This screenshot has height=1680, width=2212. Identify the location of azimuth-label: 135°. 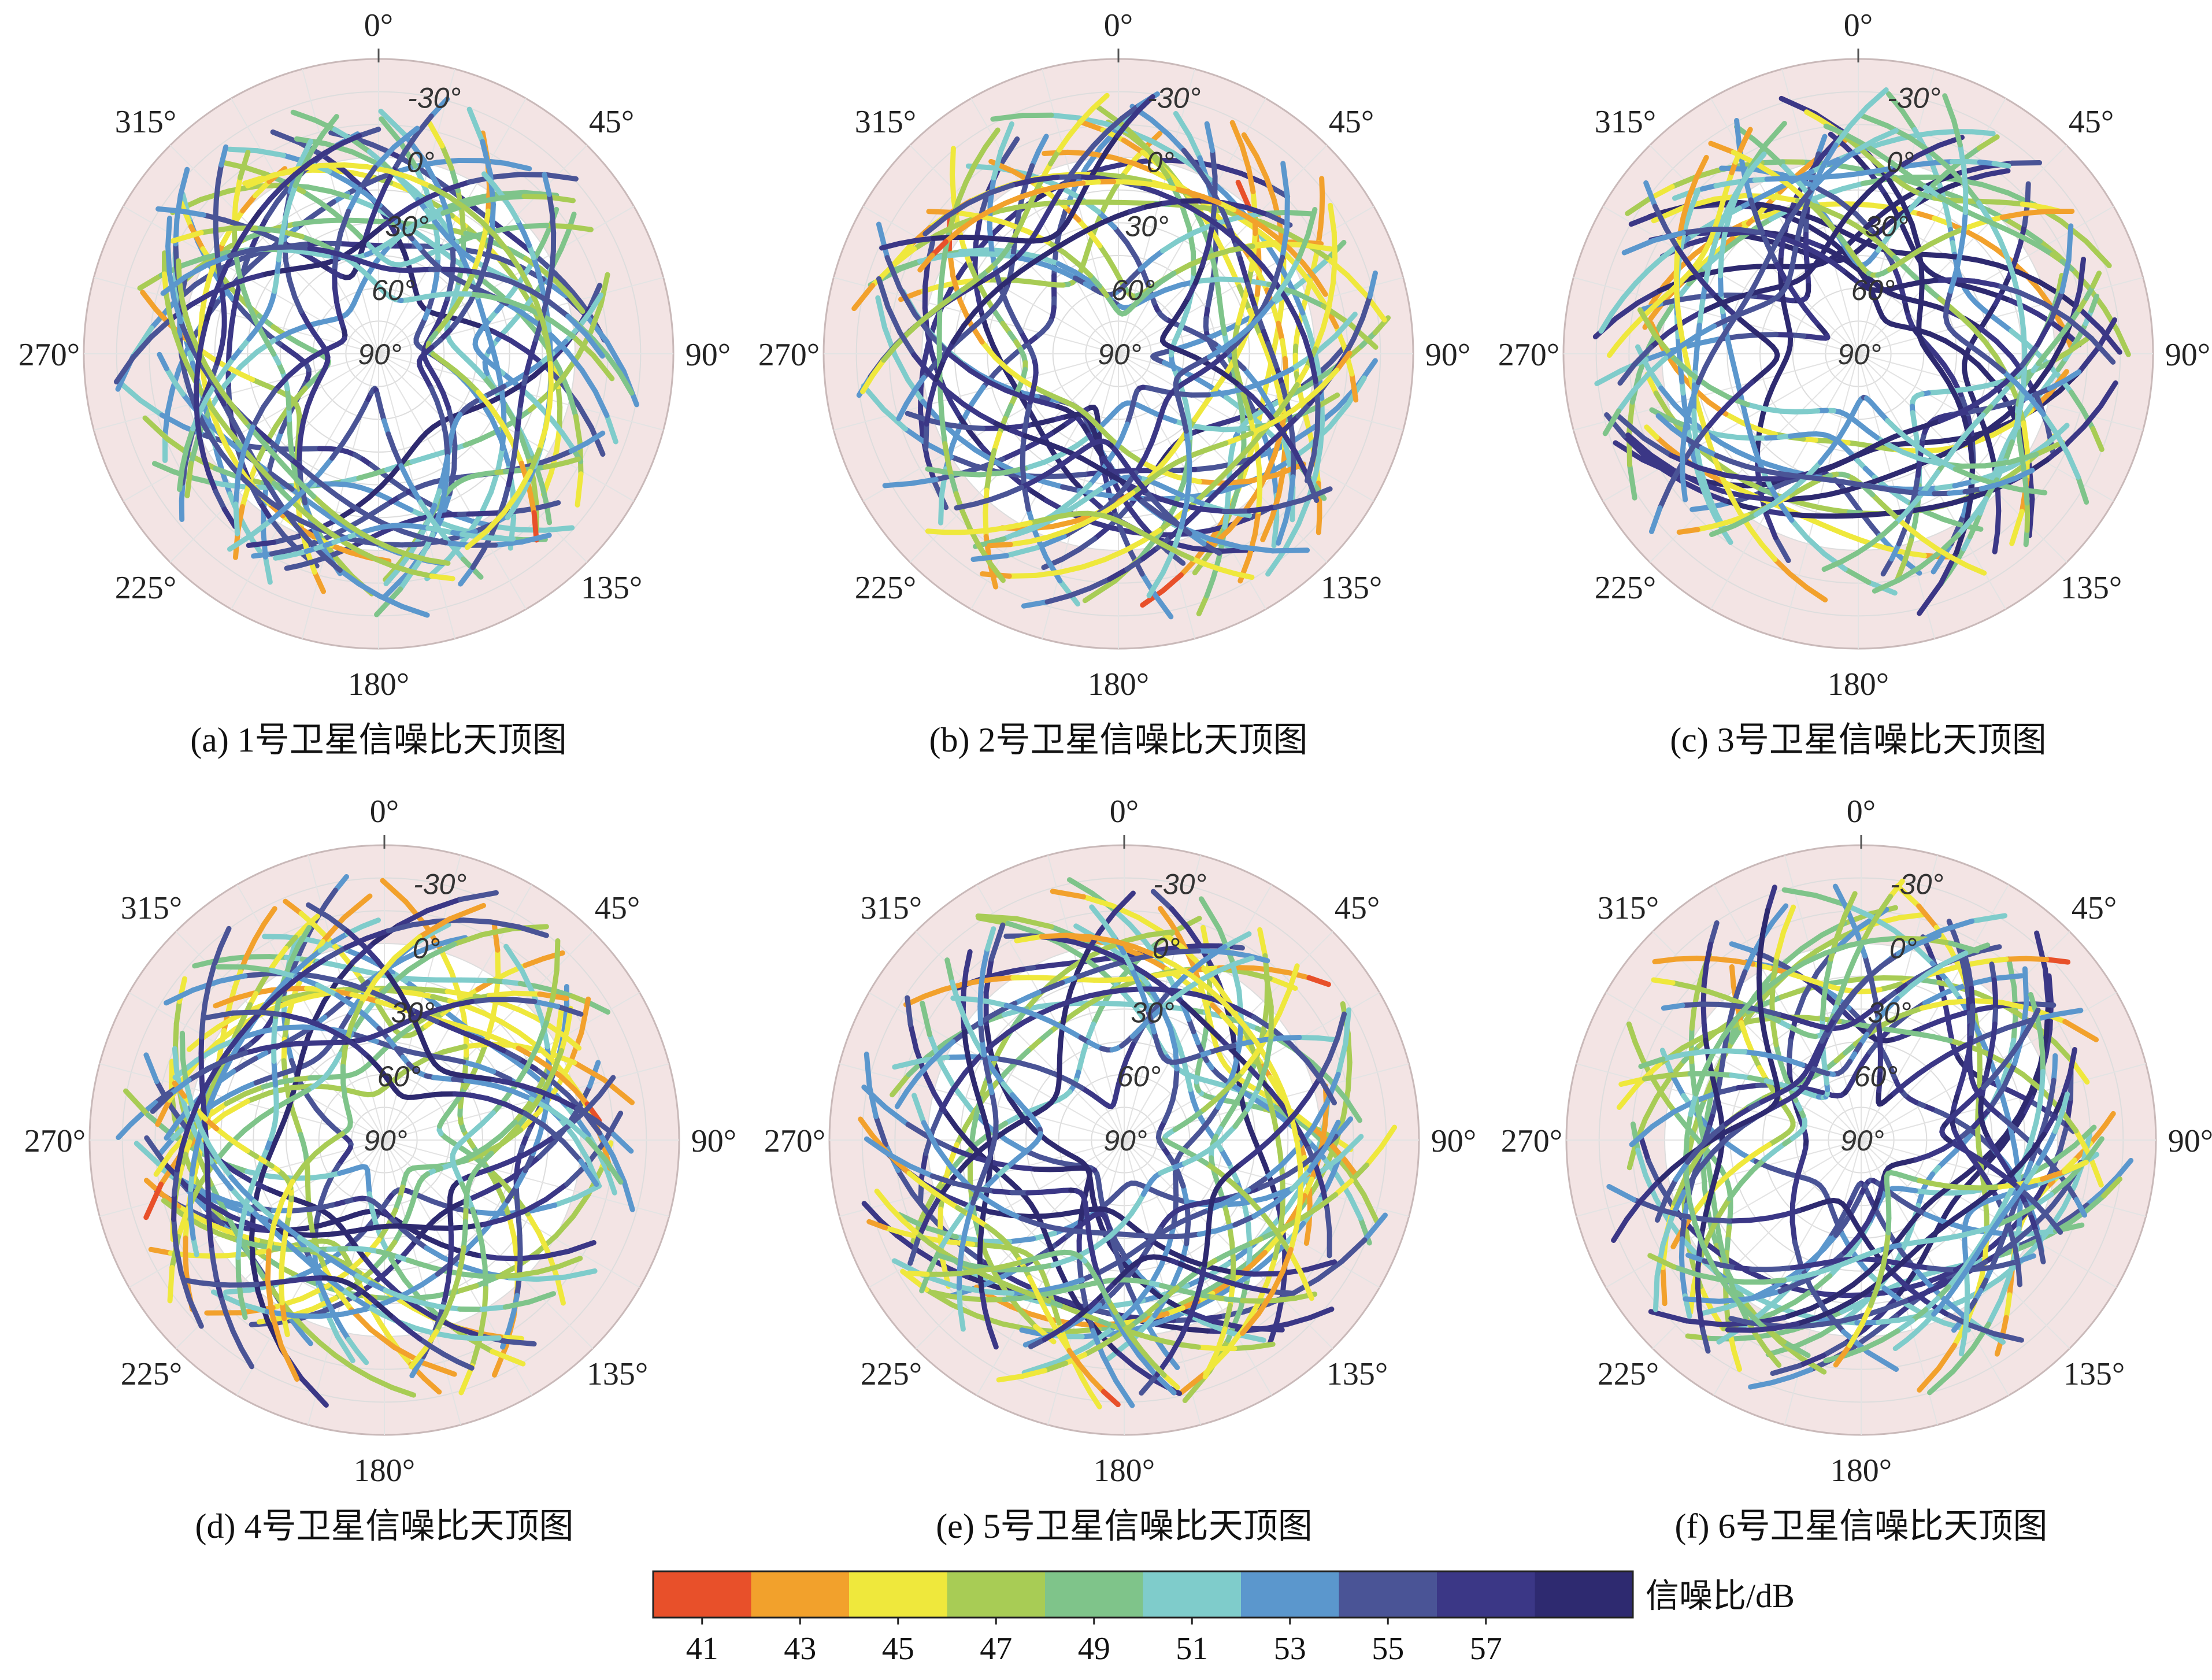
(2091, 588).